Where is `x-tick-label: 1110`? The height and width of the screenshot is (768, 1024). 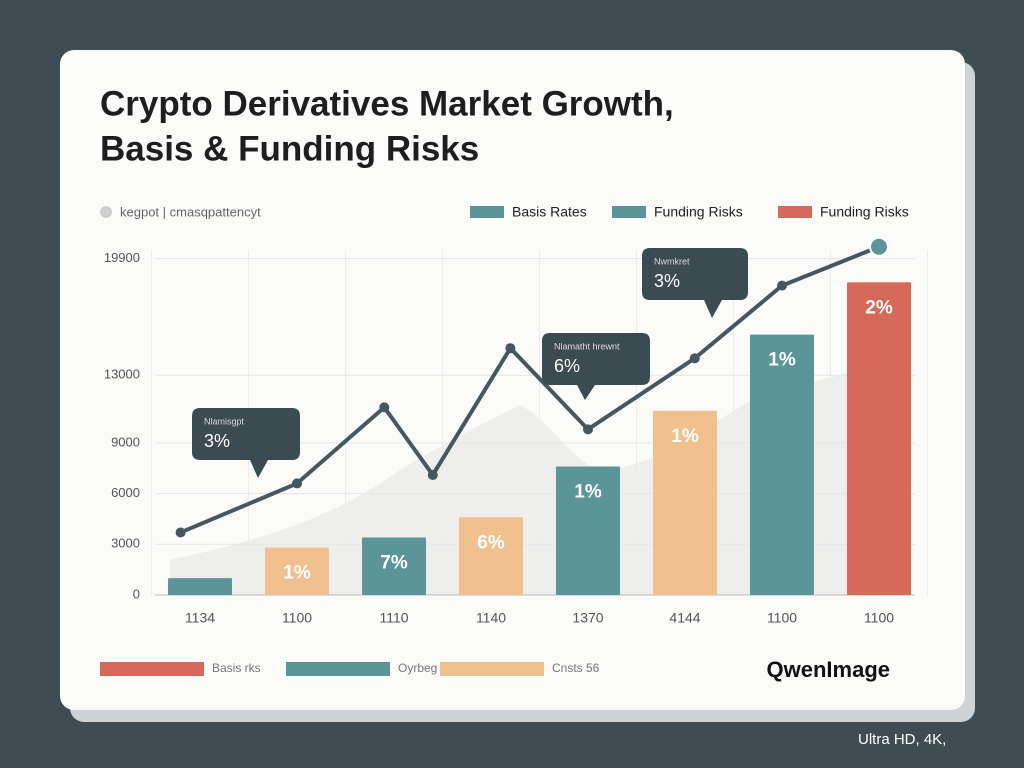
x-tick-label: 1110 is located at coordinates (393, 618).